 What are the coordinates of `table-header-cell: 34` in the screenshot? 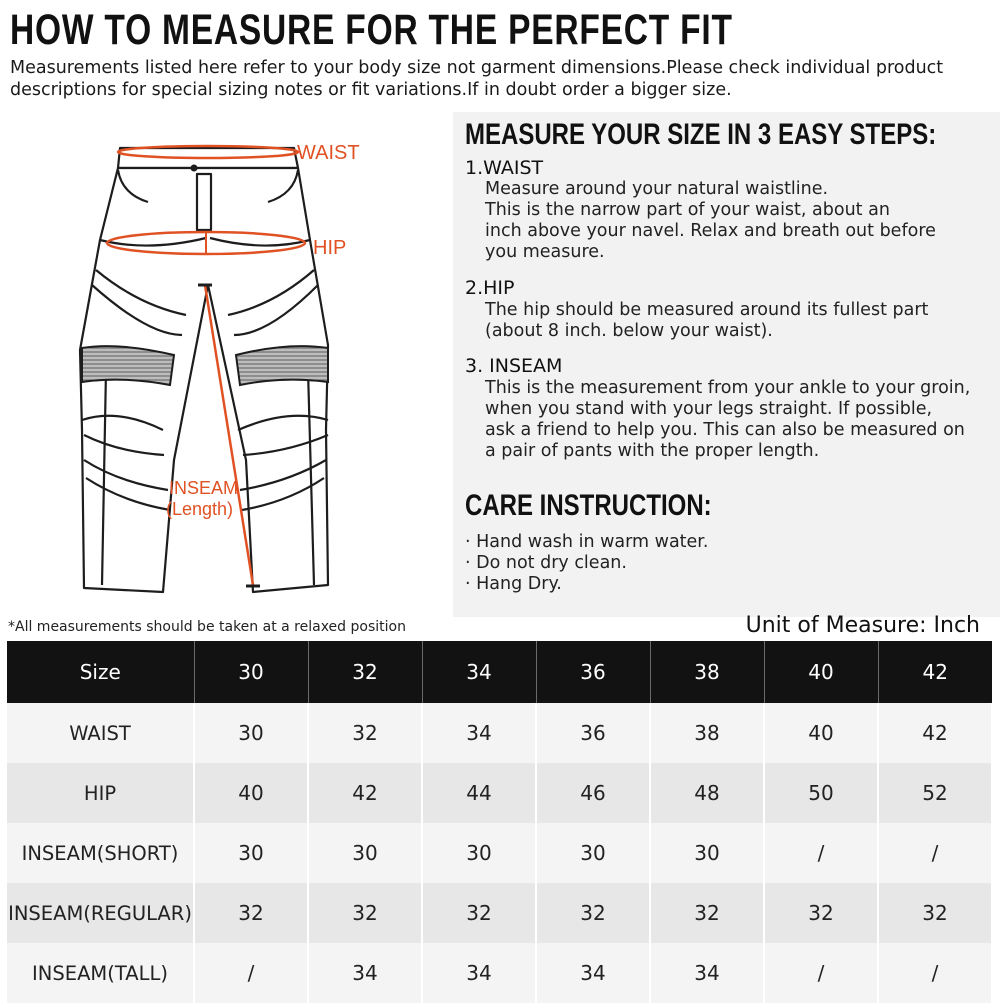 It's located at (479, 672).